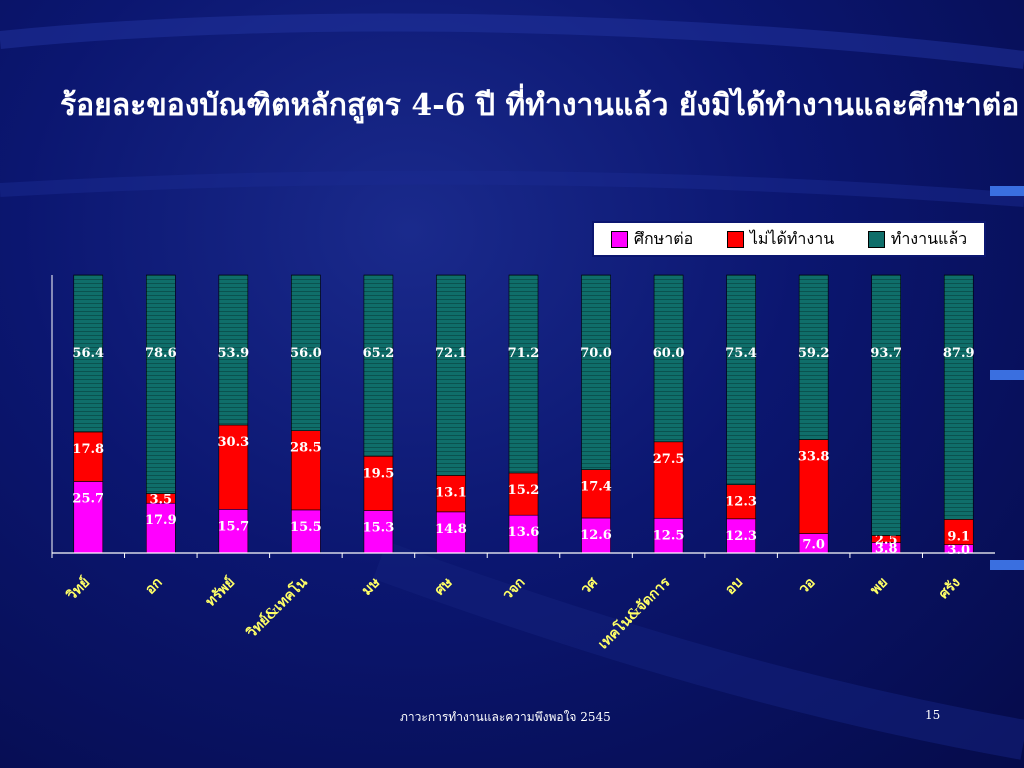 The width and height of the screenshot is (1024, 768). Describe the element at coordinates (161, 353) in the screenshot. I see `data-label-employed-1: 78.6` at that location.